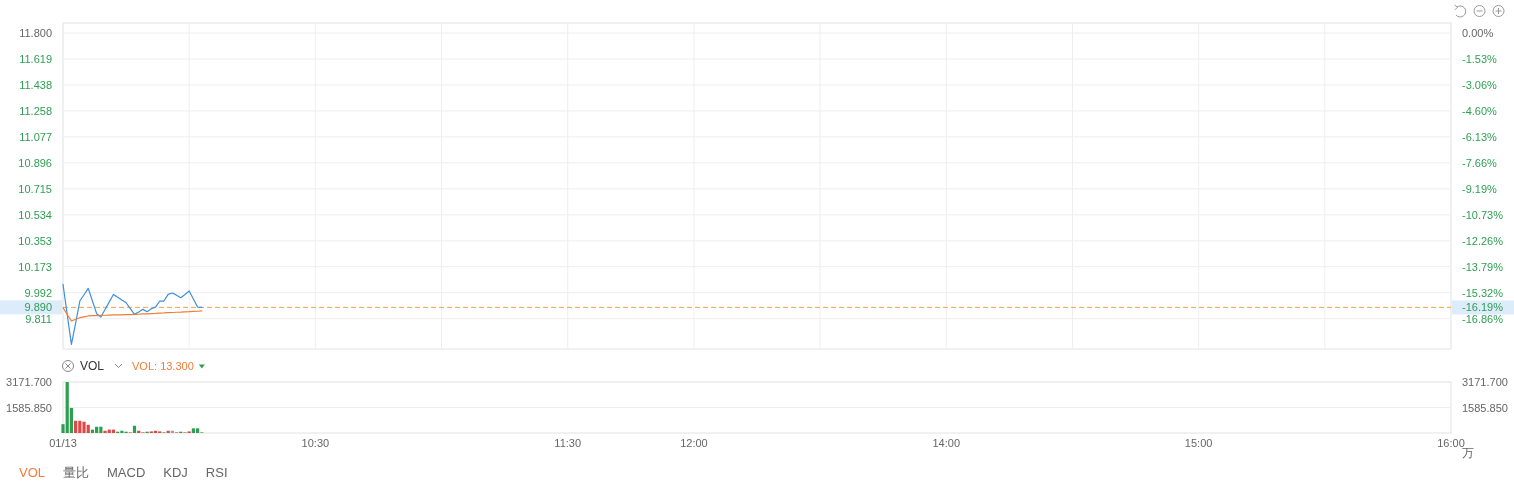  I want to click on y-tick-label: 9.992, so click(38, 292).